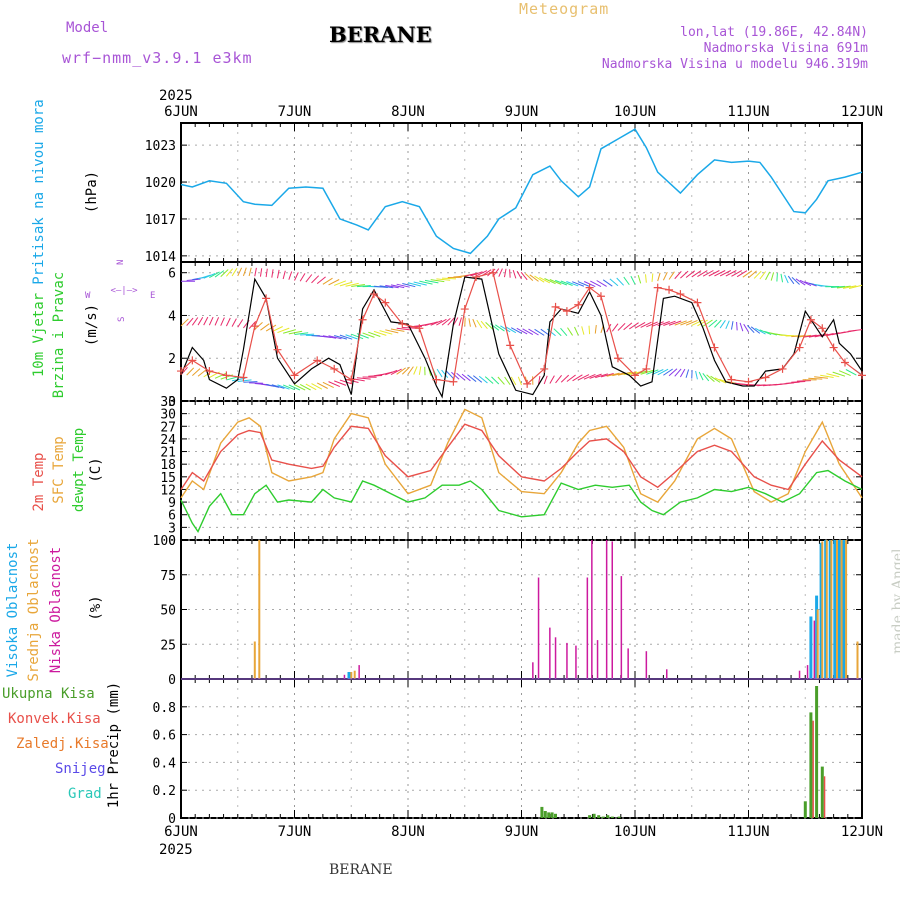 The image size is (900, 900). What do you see at coordinates (80, 769) in the screenshot?
I see `precip-legend-item: Snijeg` at bounding box center [80, 769].